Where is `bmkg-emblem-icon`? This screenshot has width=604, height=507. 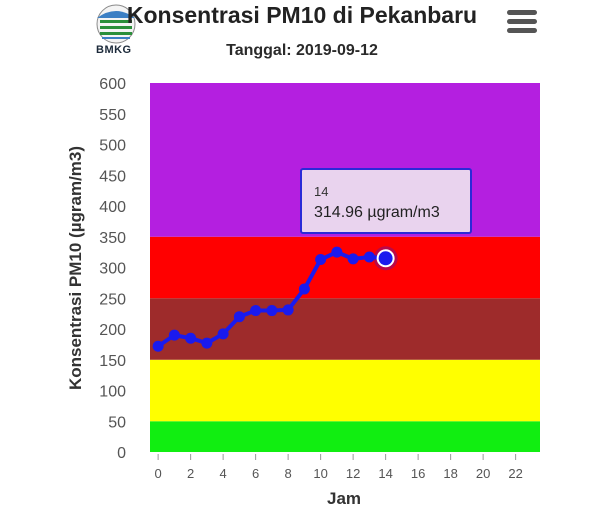 bmkg-emblem-icon is located at coordinates (116, 24).